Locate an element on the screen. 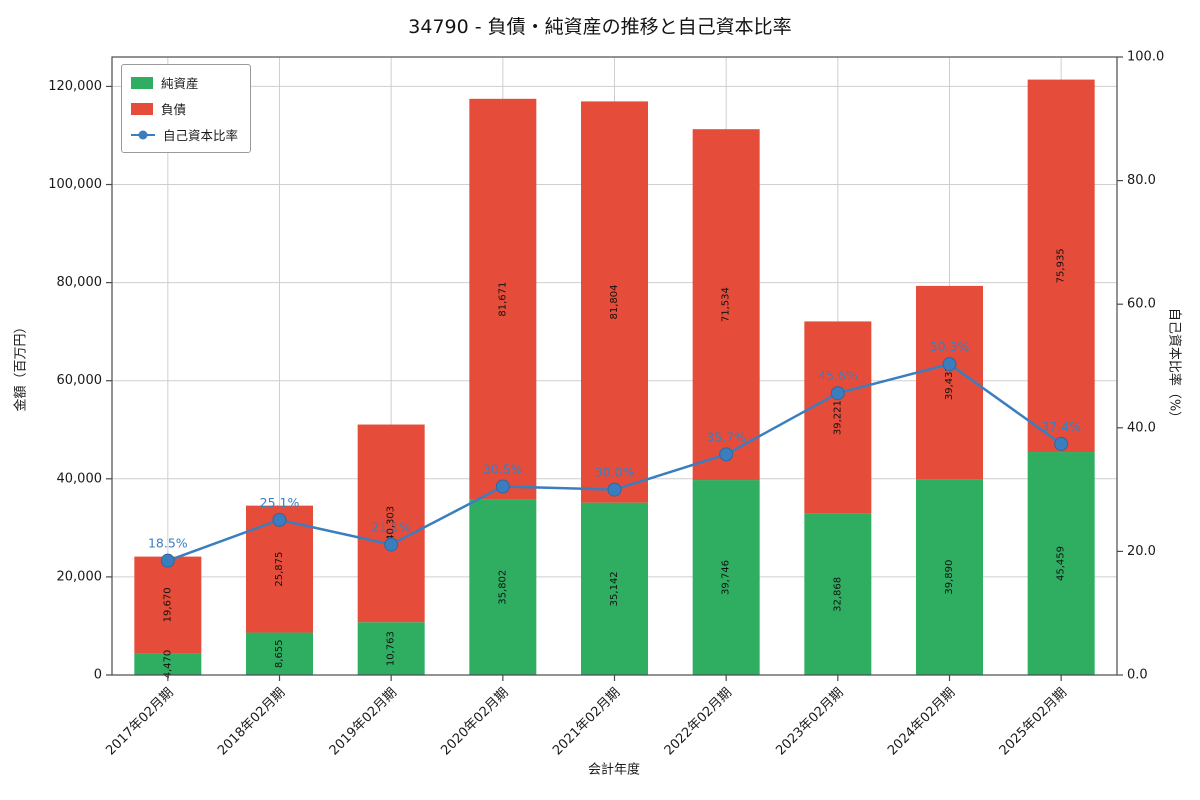 The image size is (1200, 800). x-tick-label: 2022年02月期 is located at coordinates (698, 721).